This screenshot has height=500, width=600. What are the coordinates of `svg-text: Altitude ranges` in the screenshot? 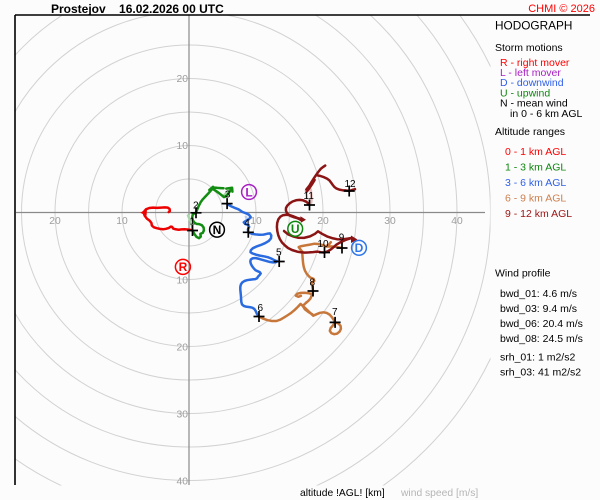 It's located at (530, 132).